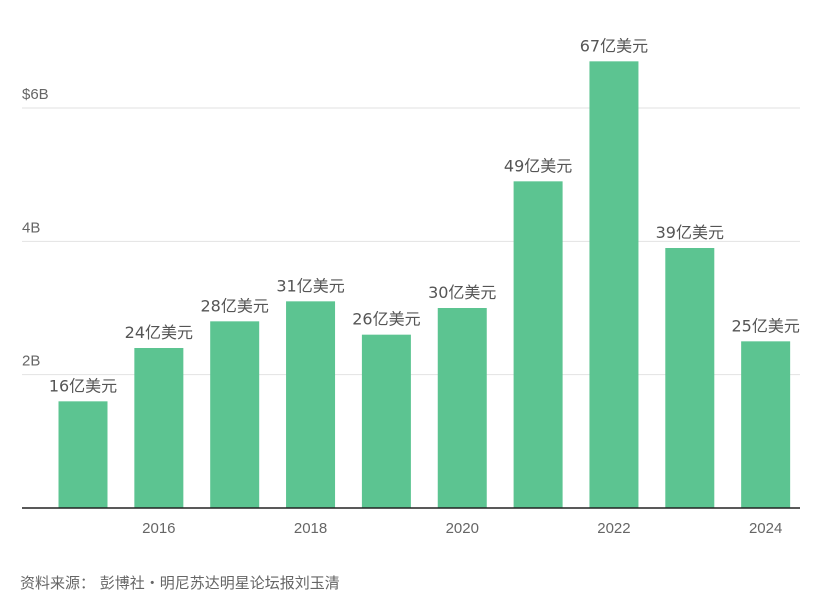 Image resolution: width=830 pixels, height=602 pixels. Describe the element at coordinates (538, 345) in the screenshot. I see `bar-2021` at that location.